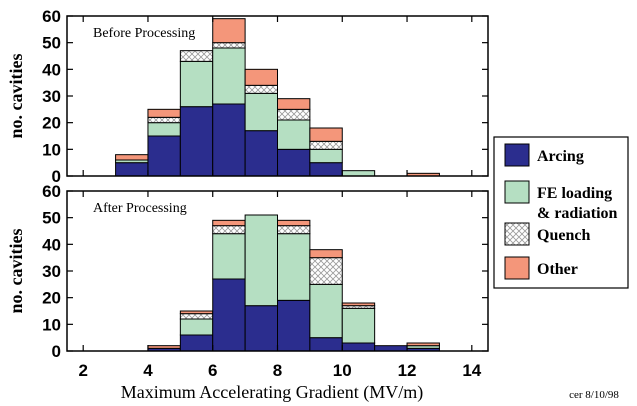 The width and height of the screenshot is (637, 406). What do you see at coordinates (51, 324) in the screenshot?
I see `after-y-tick-label: 10` at bounding box center [51, 324].